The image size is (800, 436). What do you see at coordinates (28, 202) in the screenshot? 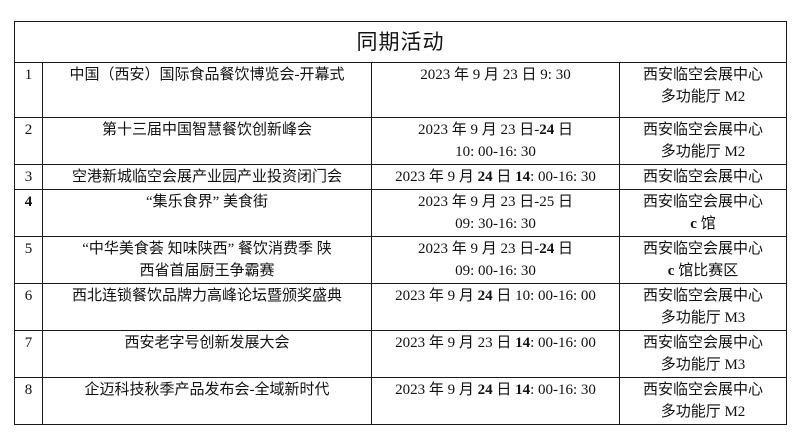
I see `cell-line: 4` at bounding box center [28, 202].